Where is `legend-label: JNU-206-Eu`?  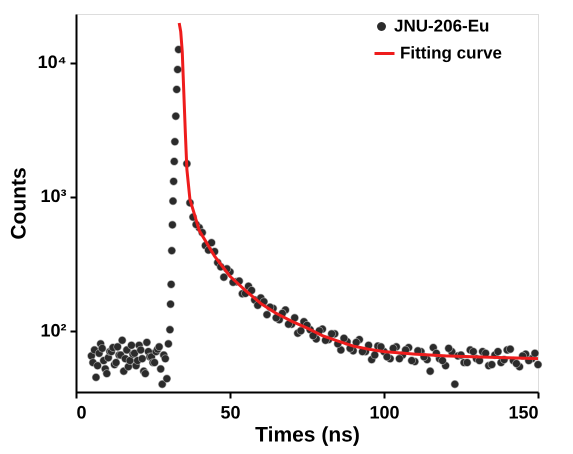
legend-label: JNU-206-Eu is located at coordinates (442, 26).